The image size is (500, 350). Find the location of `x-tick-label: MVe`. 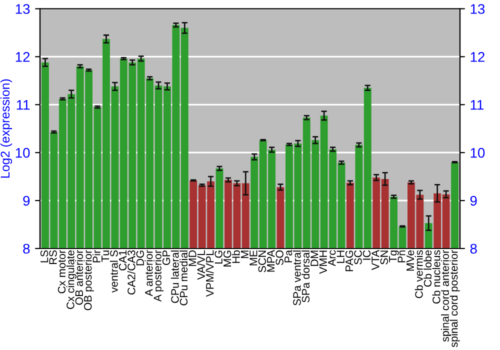

x-tick-label: MVe is located at coordinates (410, 260).